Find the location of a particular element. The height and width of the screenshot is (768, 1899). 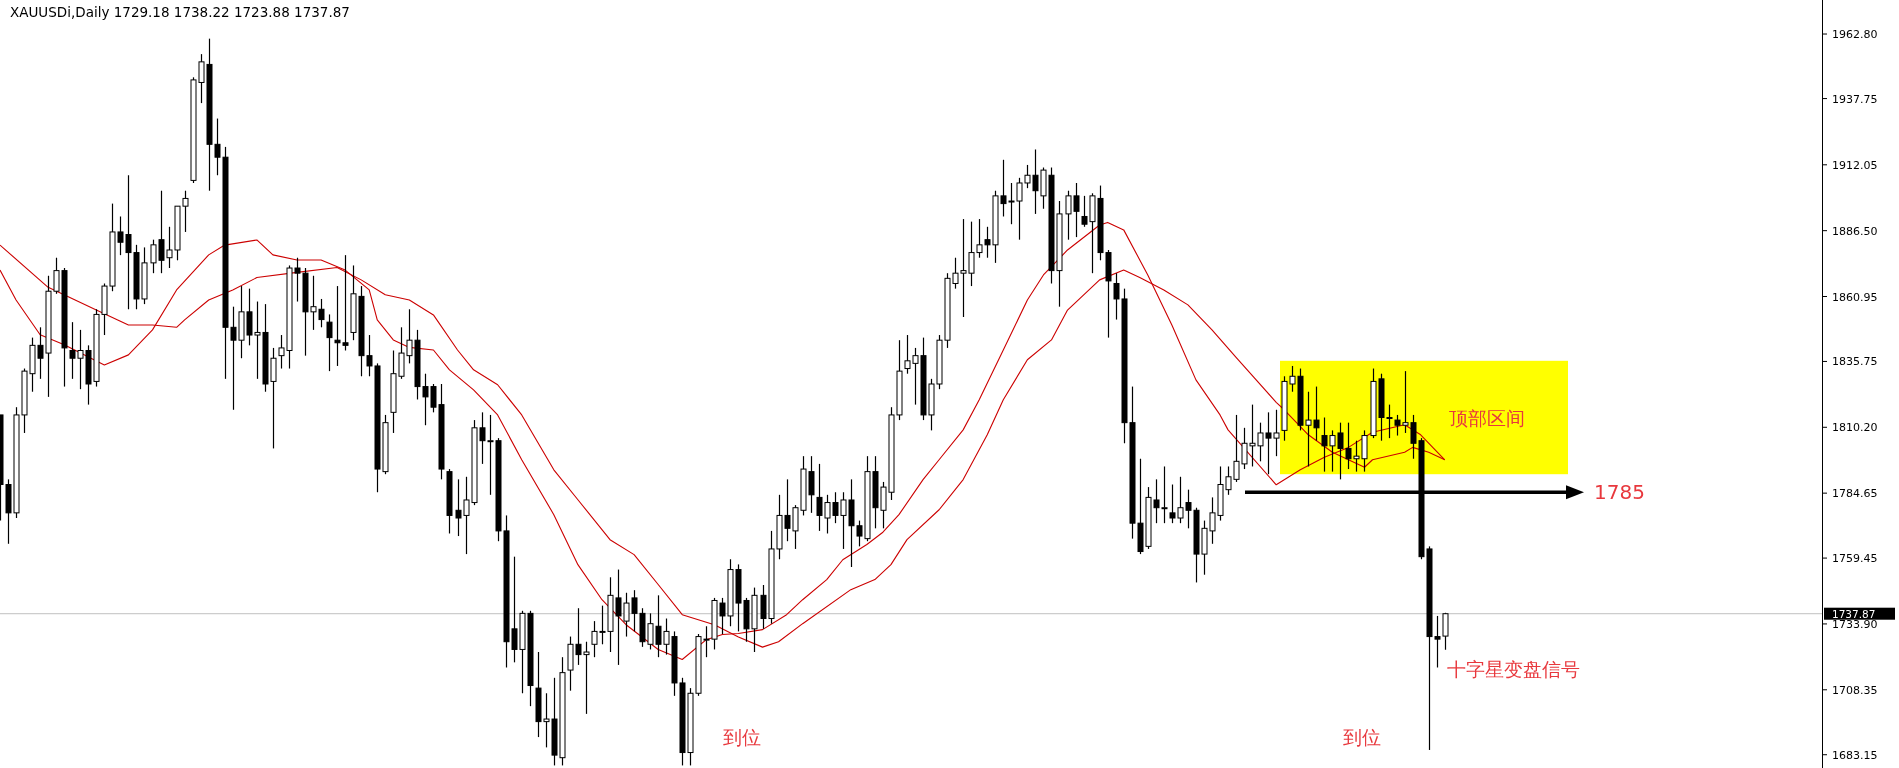

y-tick-label: 1912.05 is located at coordinates (1855, 165).